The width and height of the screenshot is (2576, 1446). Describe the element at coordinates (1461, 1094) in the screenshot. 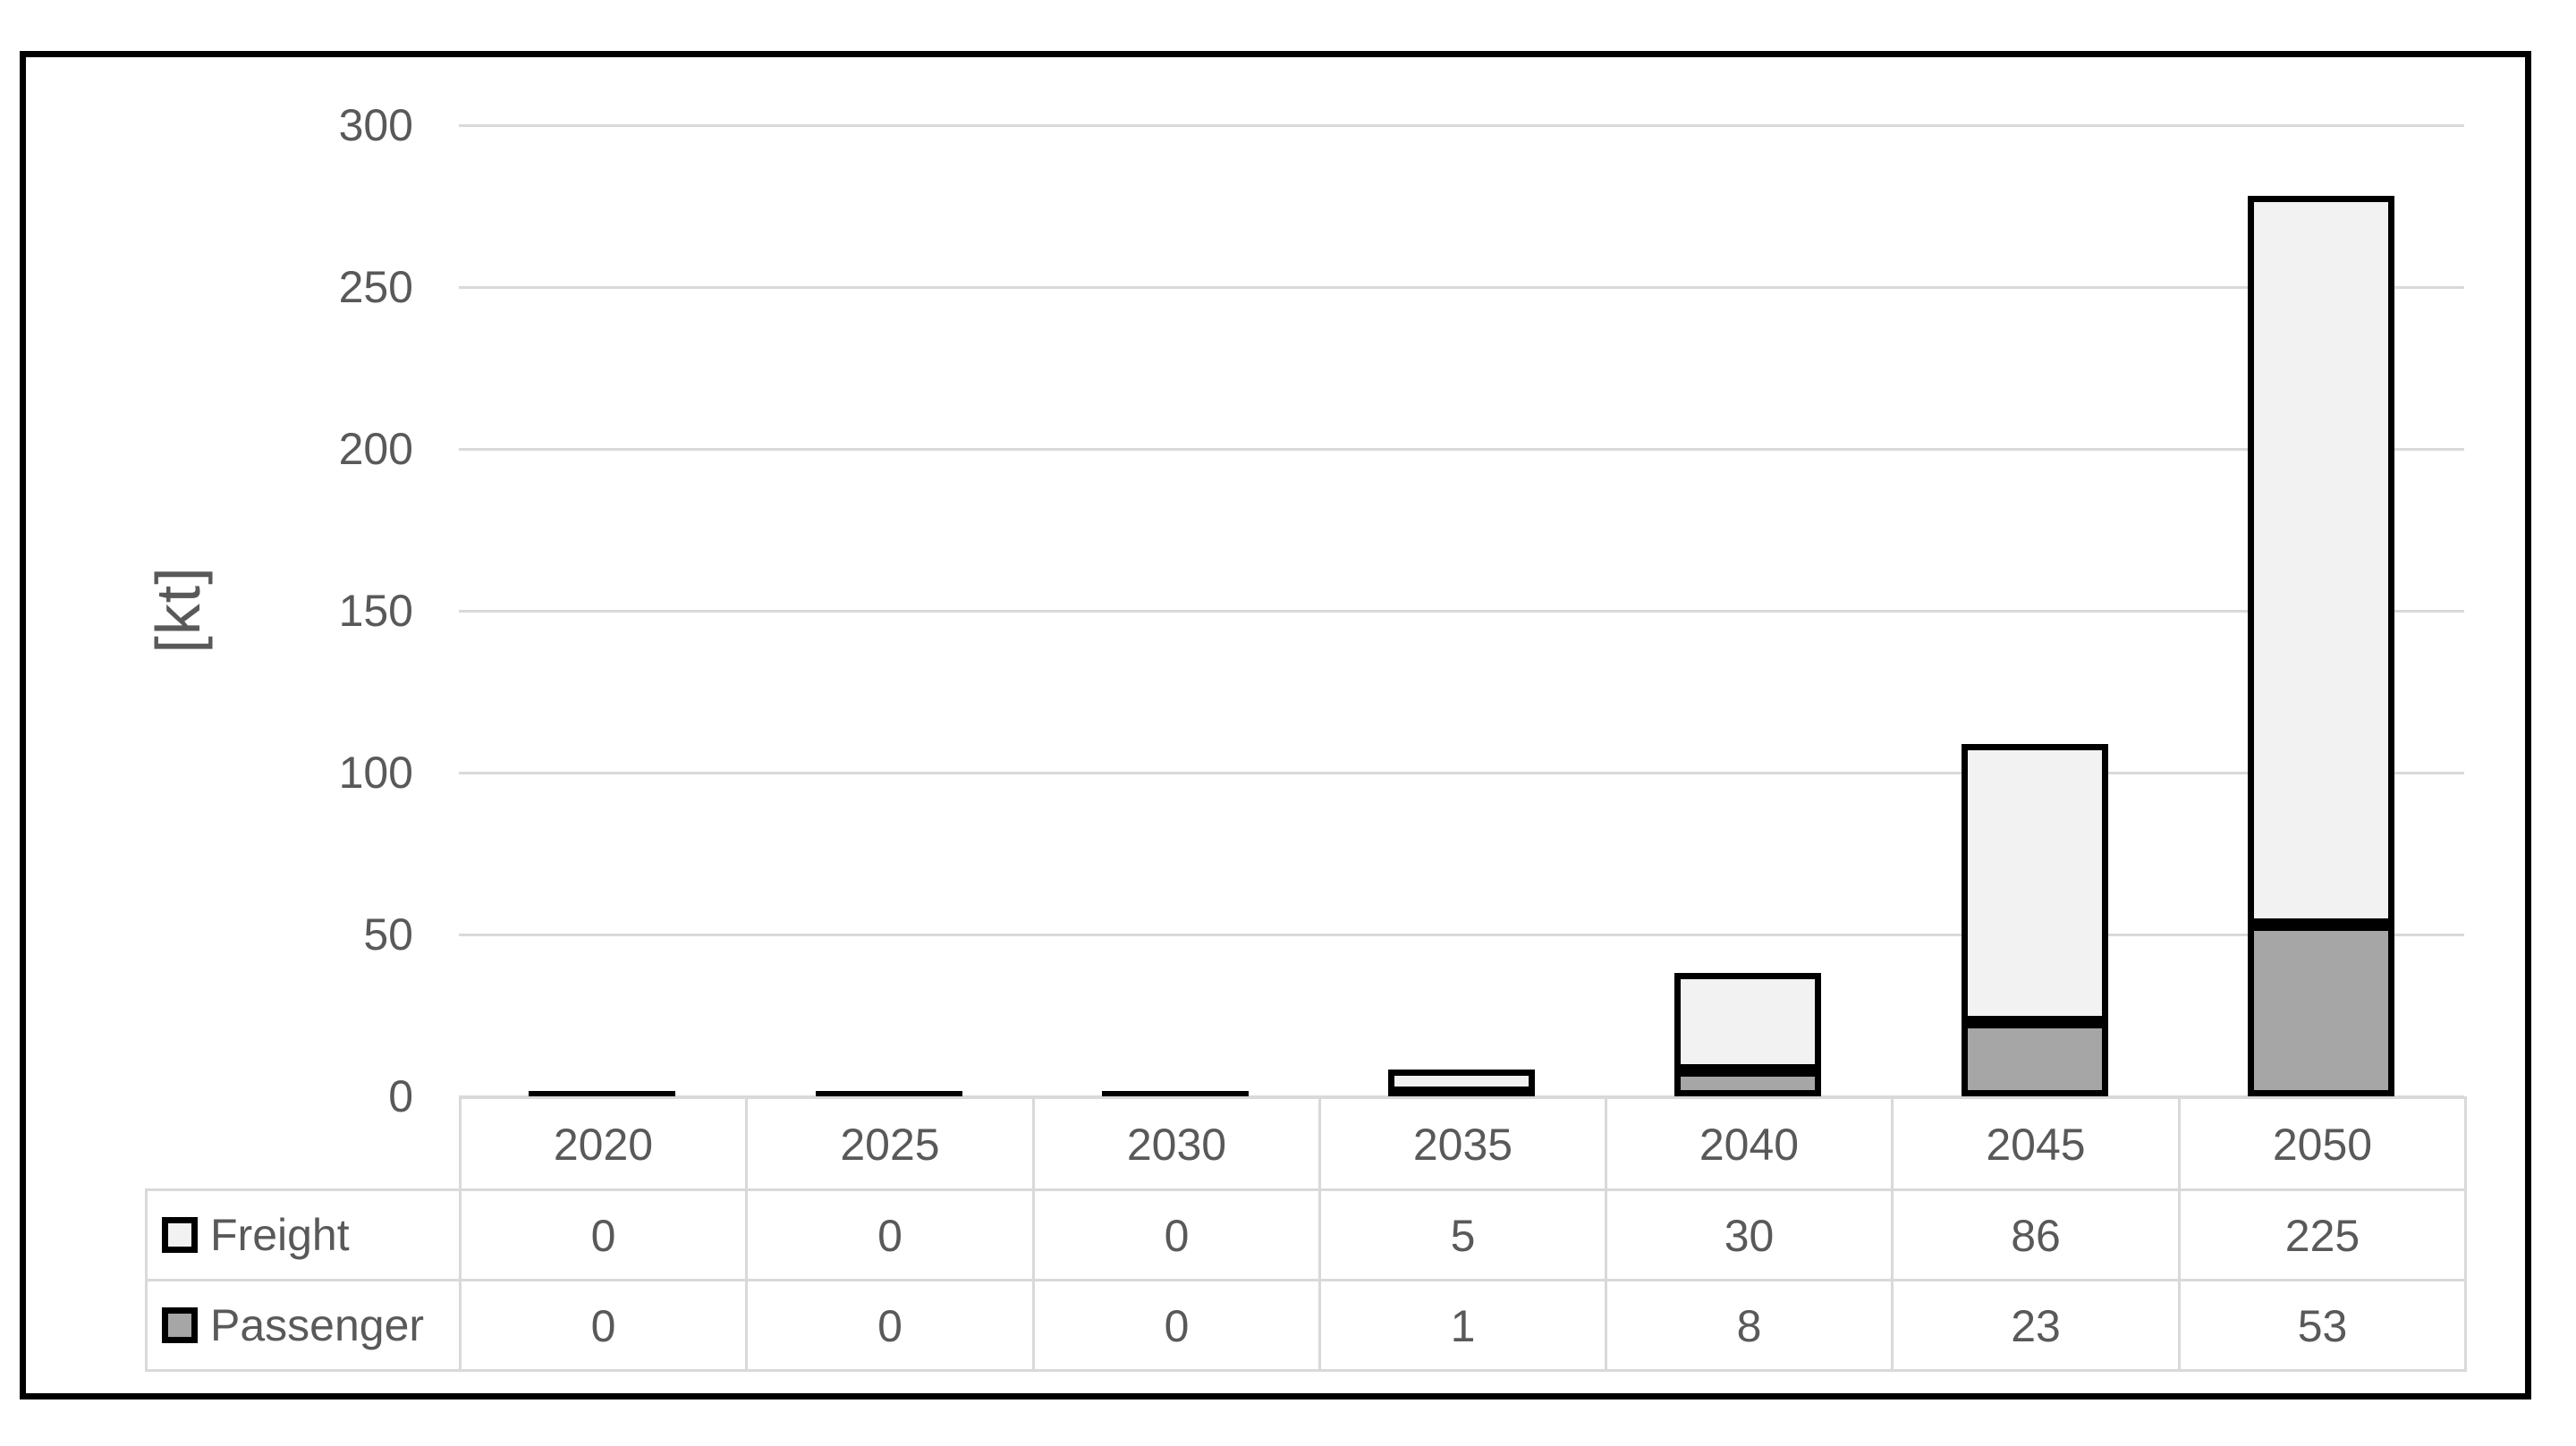

I see `bar-segment-passenger-2035` at that location.